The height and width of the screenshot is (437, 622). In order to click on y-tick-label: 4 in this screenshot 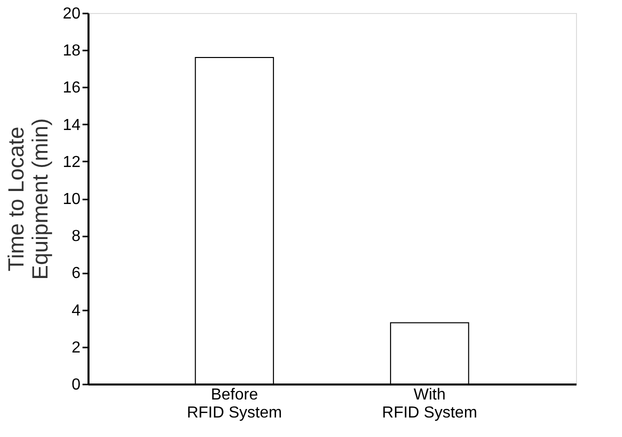, I will do `click(76, 311)`.